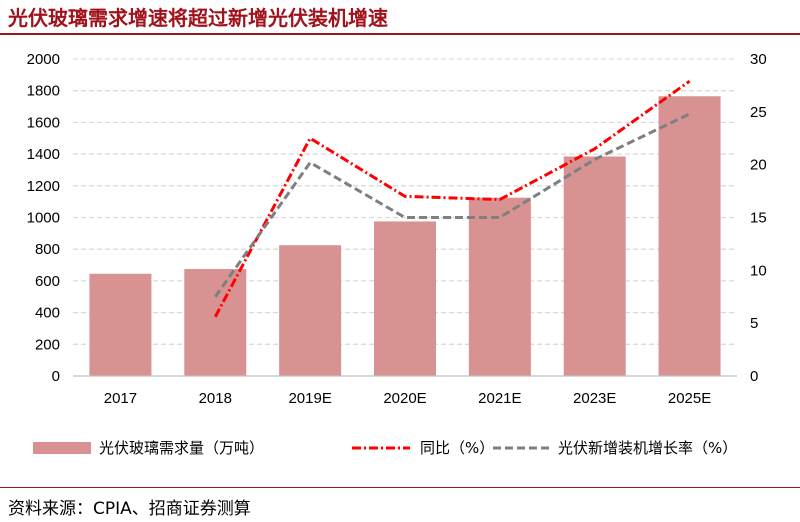 This screenshot has width=800, height=522. Describe the element at coordinates (754, 376) in the screenshot. I see `y-right-tick-label: 0` at that location.